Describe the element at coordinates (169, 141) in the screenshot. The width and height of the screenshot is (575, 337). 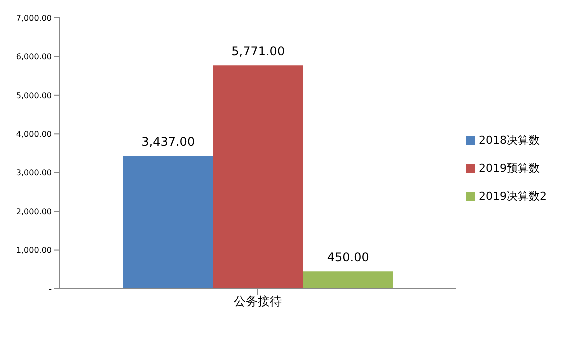
I see `text: 3,437.00` at that location.